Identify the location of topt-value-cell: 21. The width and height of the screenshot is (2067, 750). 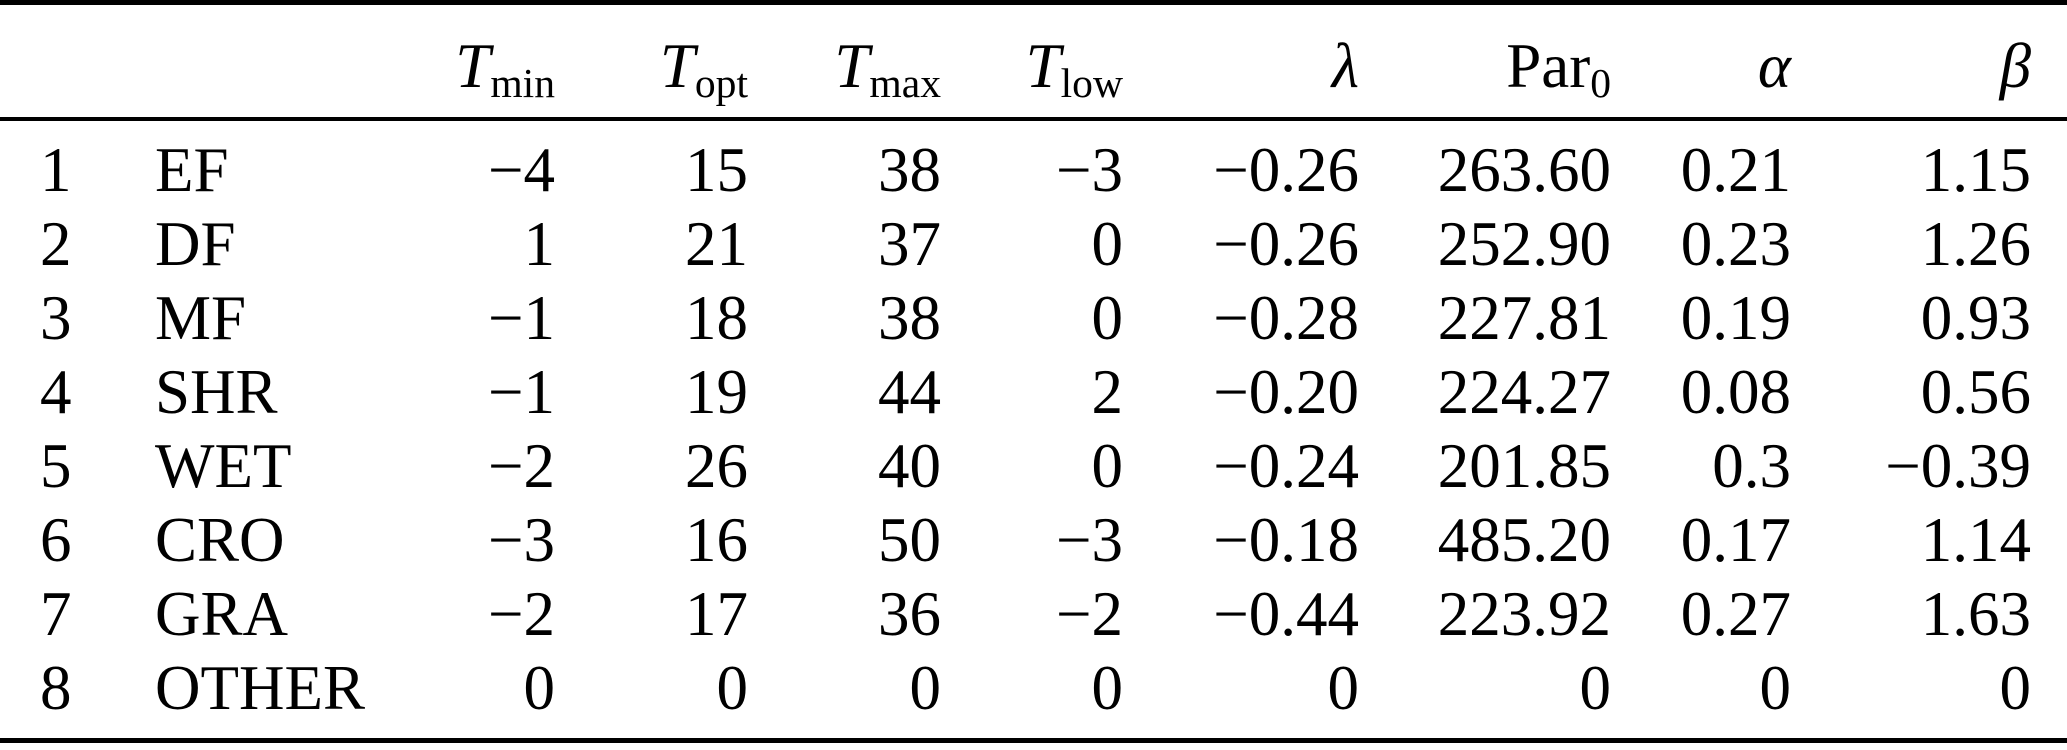
(716, 244).